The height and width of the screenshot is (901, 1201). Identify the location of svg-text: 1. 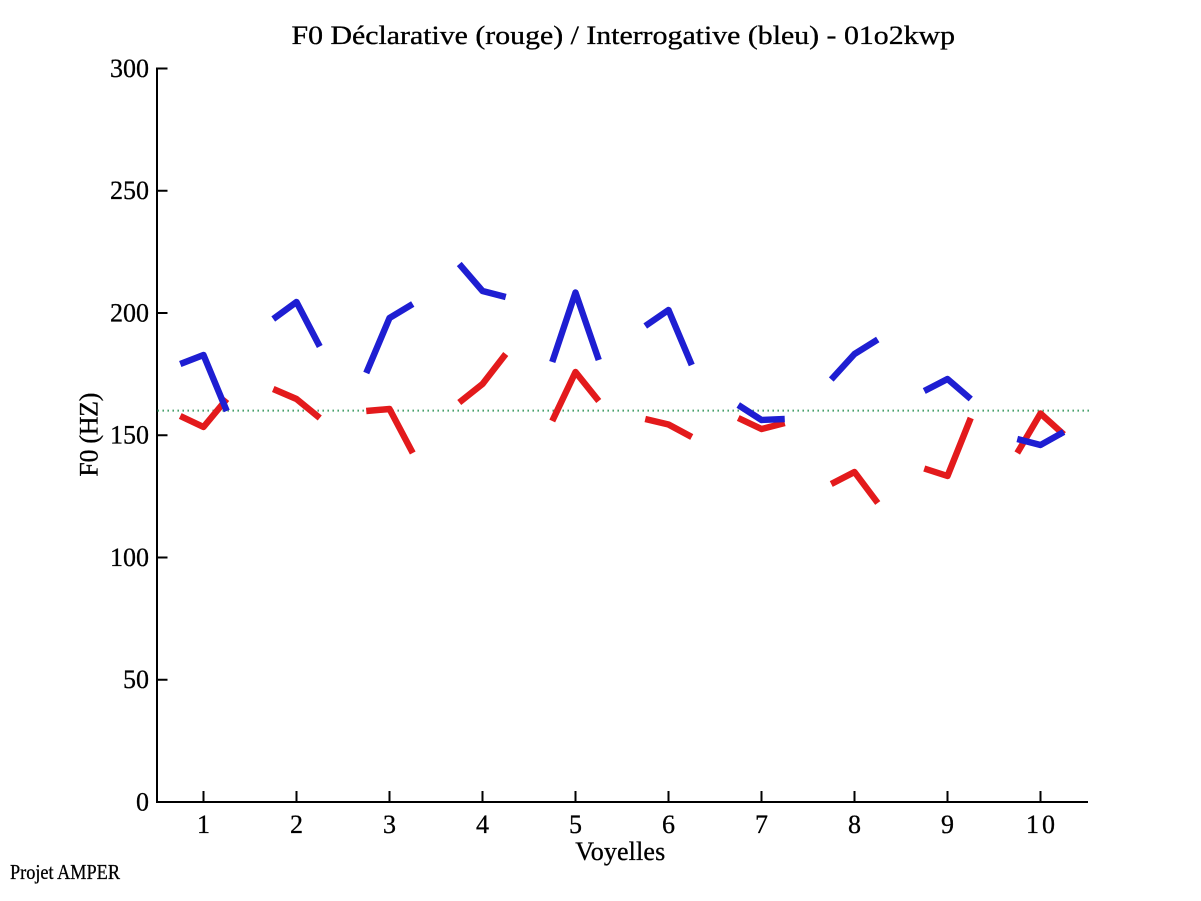
(203, 824).